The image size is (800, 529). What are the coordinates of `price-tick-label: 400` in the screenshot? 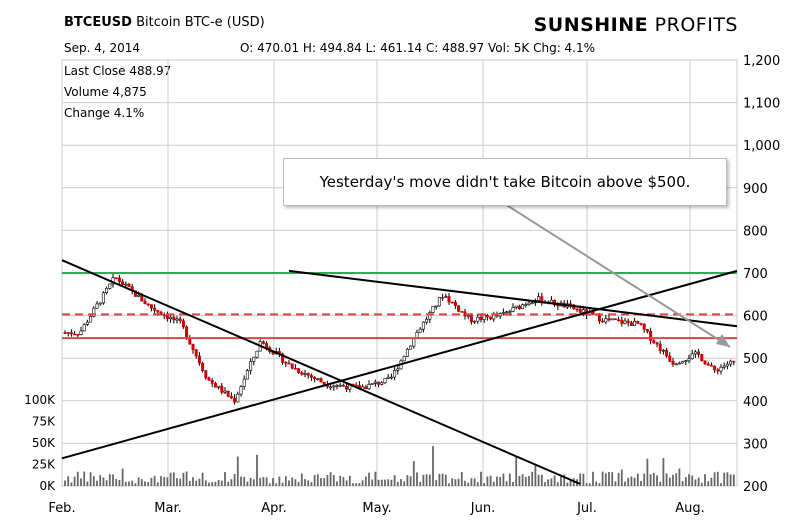 It's located at (755, 402).